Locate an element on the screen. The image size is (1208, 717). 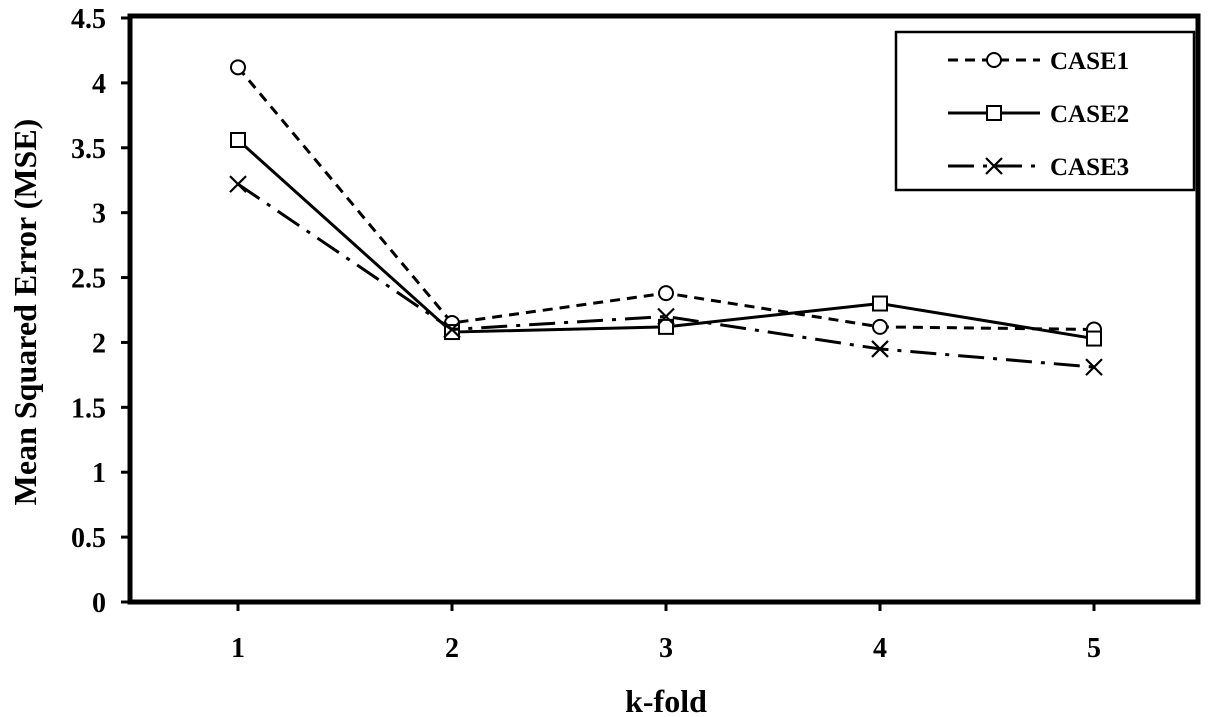
x-axis-title: k-fold is located at coordinates (666, 700).